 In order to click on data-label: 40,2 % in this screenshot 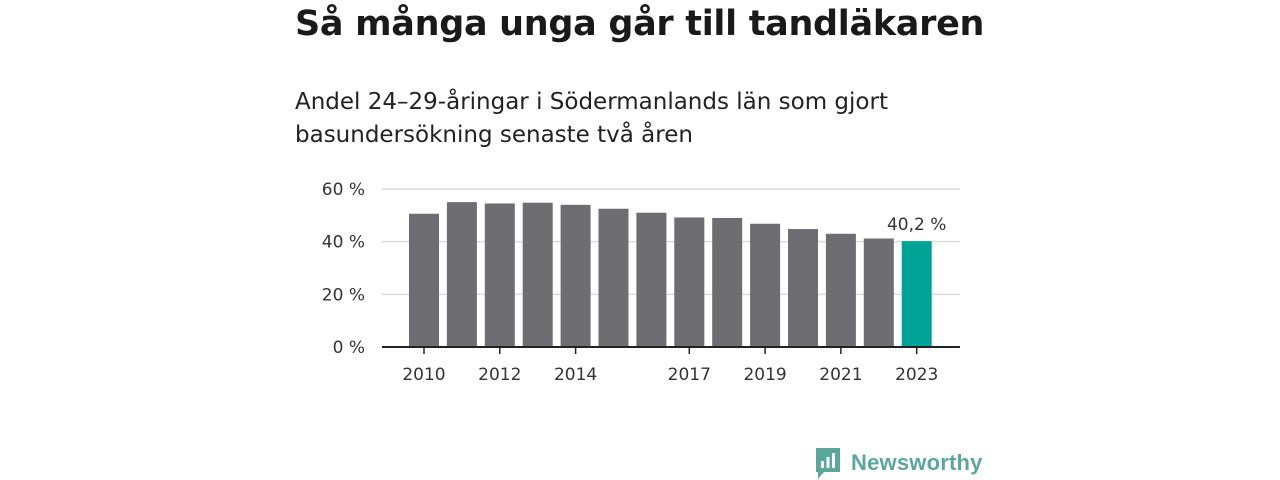, I will do `click(916, 225)`.